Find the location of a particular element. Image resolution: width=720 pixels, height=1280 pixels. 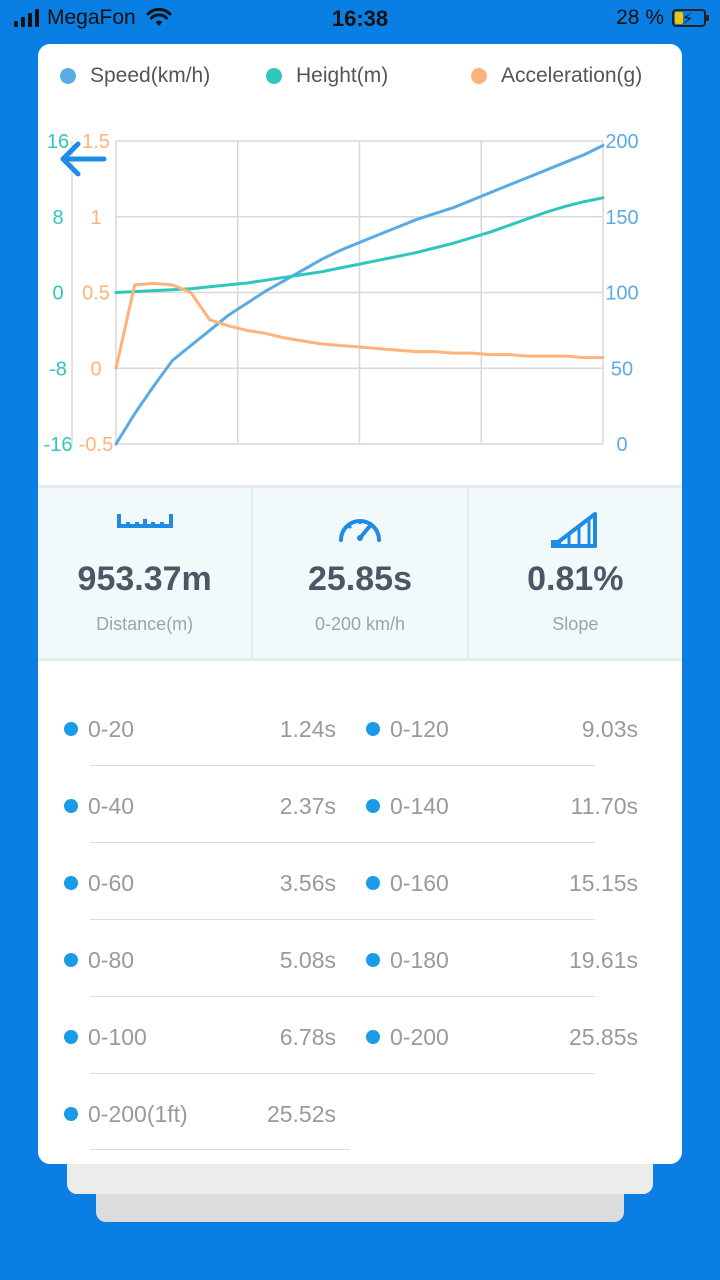

wifi-icon is located at coordinates (159, 17).